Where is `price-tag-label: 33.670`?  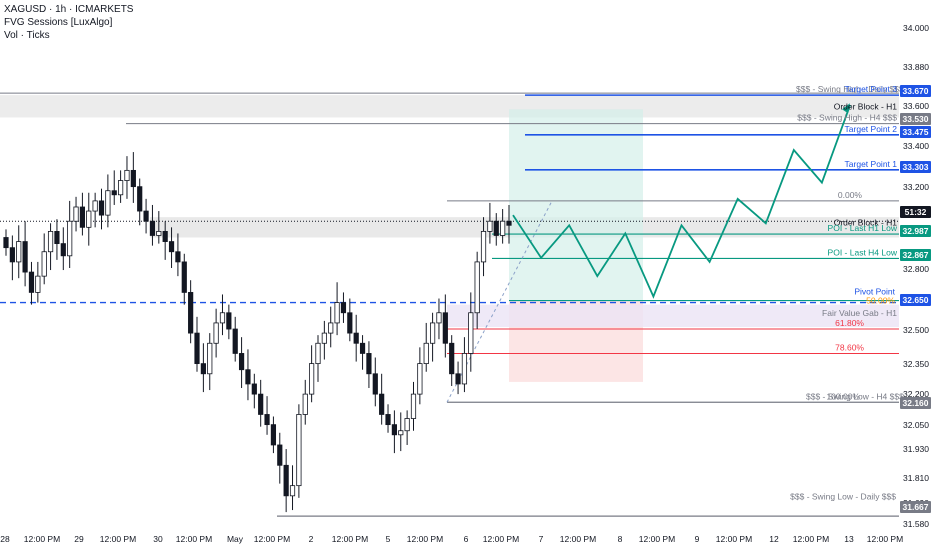
price-tag-label: 33.670 is located at coordinates (916, 91).